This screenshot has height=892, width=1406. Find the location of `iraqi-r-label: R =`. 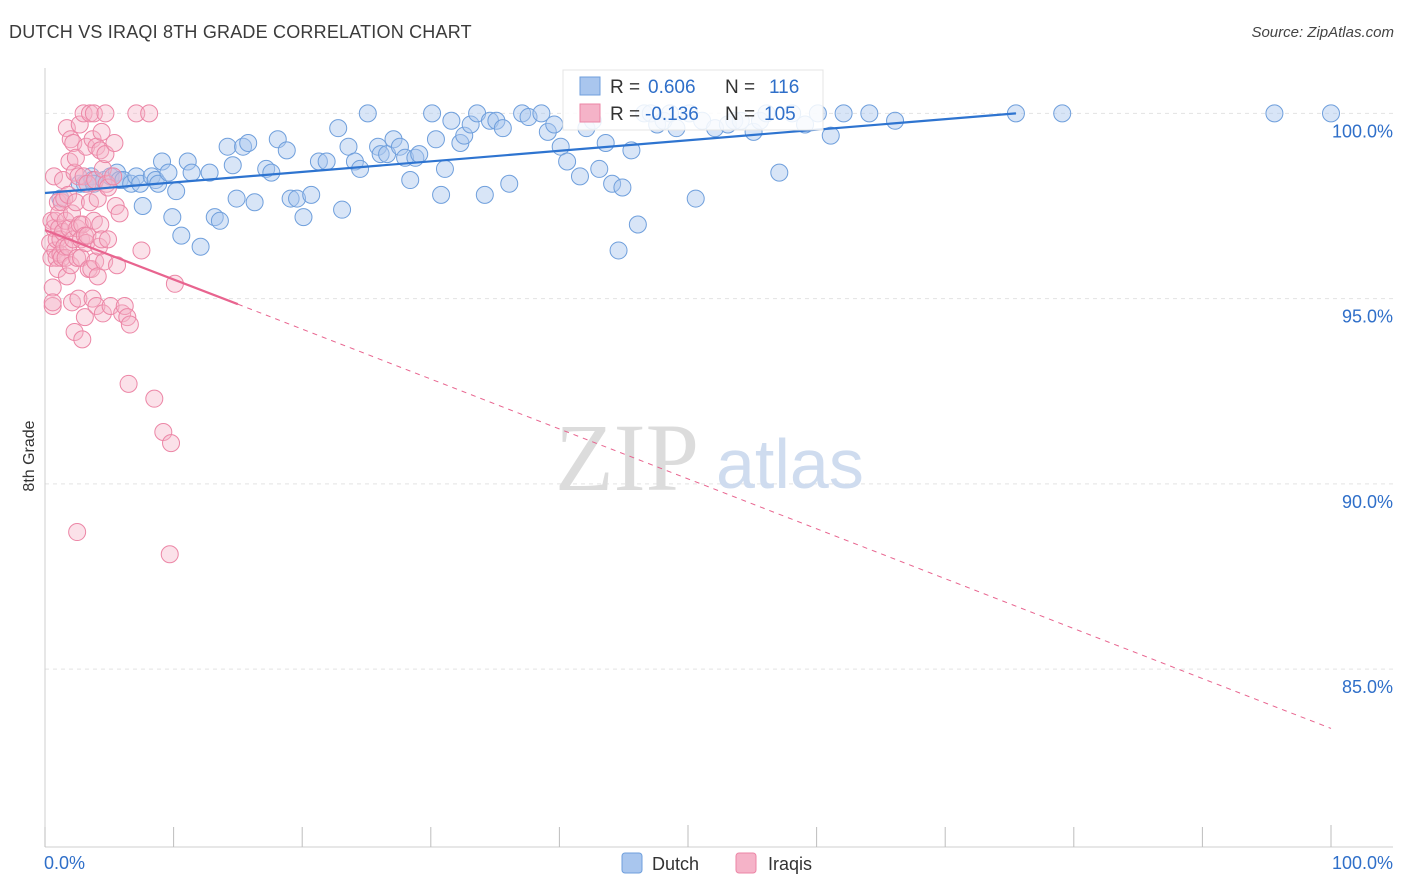

iraqi-r-label: R = is located at coordinates (625, 114).